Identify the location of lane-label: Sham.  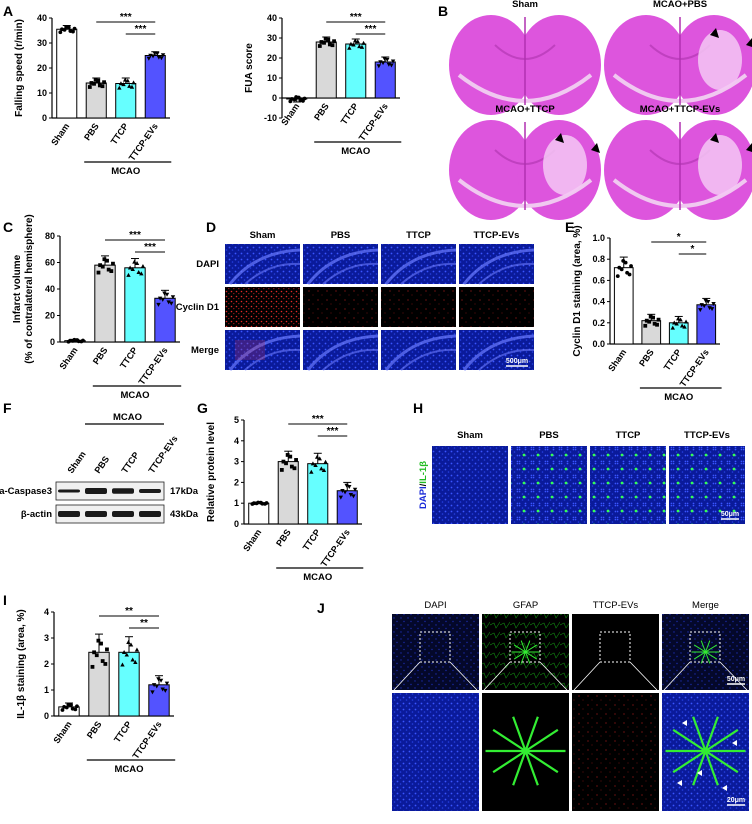
(76, 462).